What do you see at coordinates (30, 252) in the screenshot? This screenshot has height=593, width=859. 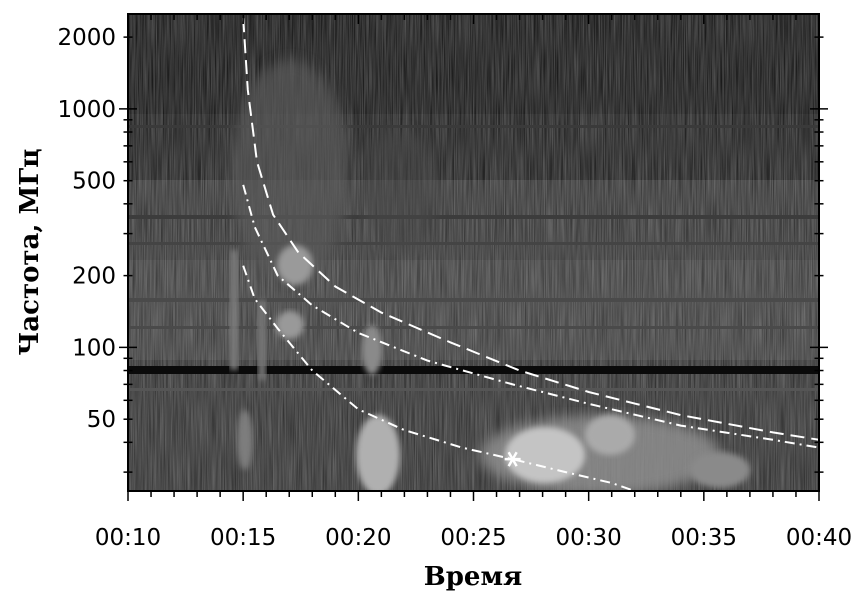 I see `y-axis-title: Частота, МГц` at bounding box center [30, 252].